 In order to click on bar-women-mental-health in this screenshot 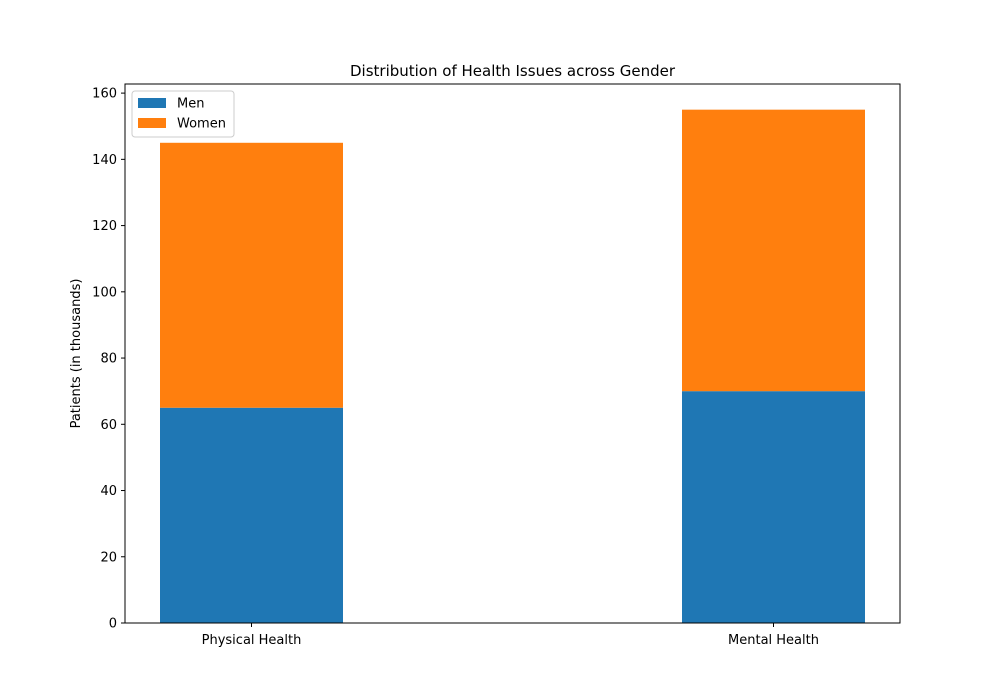, I will do `click(773, 250)`.